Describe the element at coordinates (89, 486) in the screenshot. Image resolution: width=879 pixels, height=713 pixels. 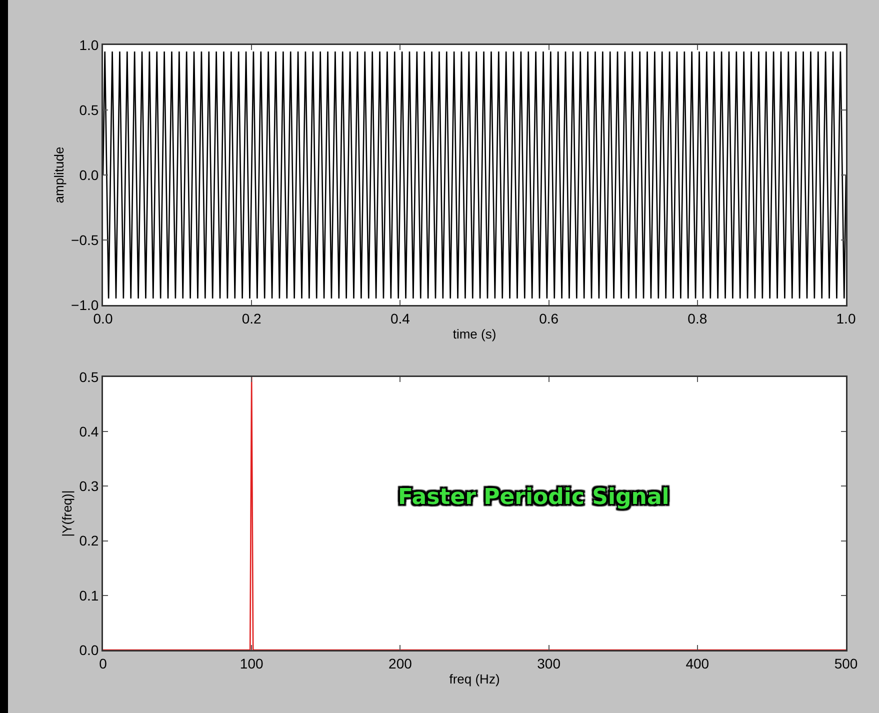
I see `y-tick-label: 0.3` at that location.